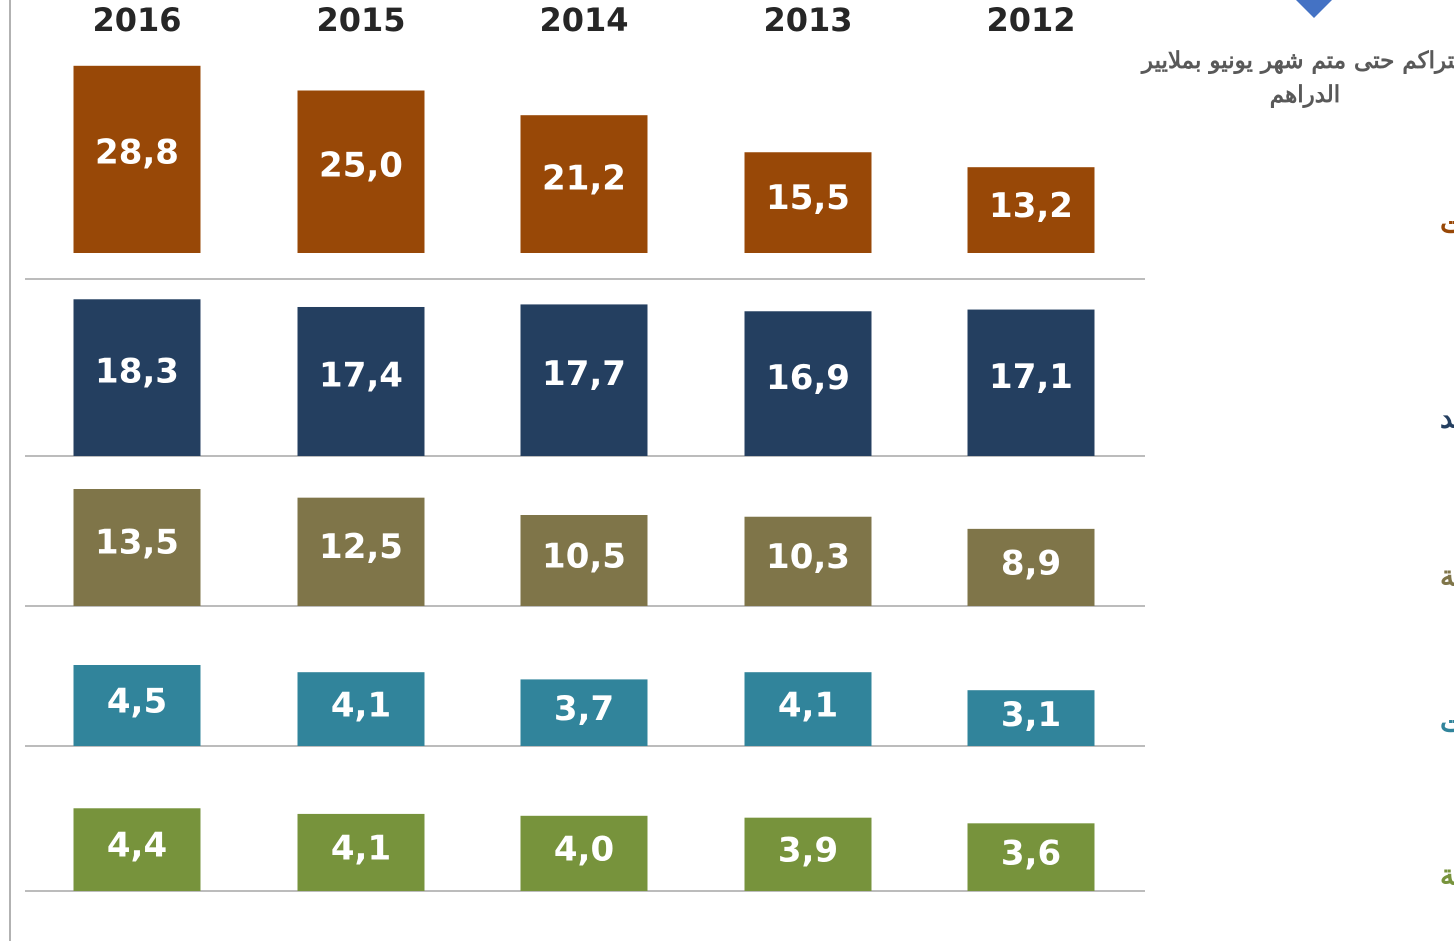  What do you see at coordinates (1447, 419) in the screenshot?
I see `series-label: النسيج والجلد` at bounding box center [1447, 419].